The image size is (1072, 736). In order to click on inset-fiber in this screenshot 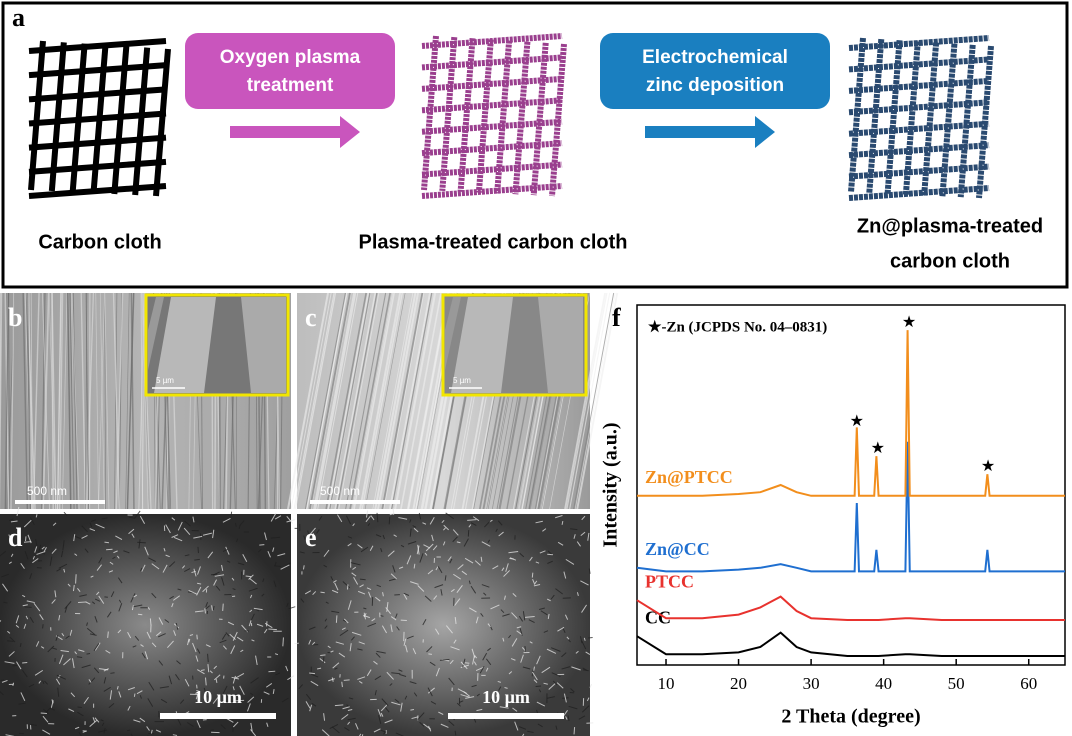, I will do `click(263, 345)`.